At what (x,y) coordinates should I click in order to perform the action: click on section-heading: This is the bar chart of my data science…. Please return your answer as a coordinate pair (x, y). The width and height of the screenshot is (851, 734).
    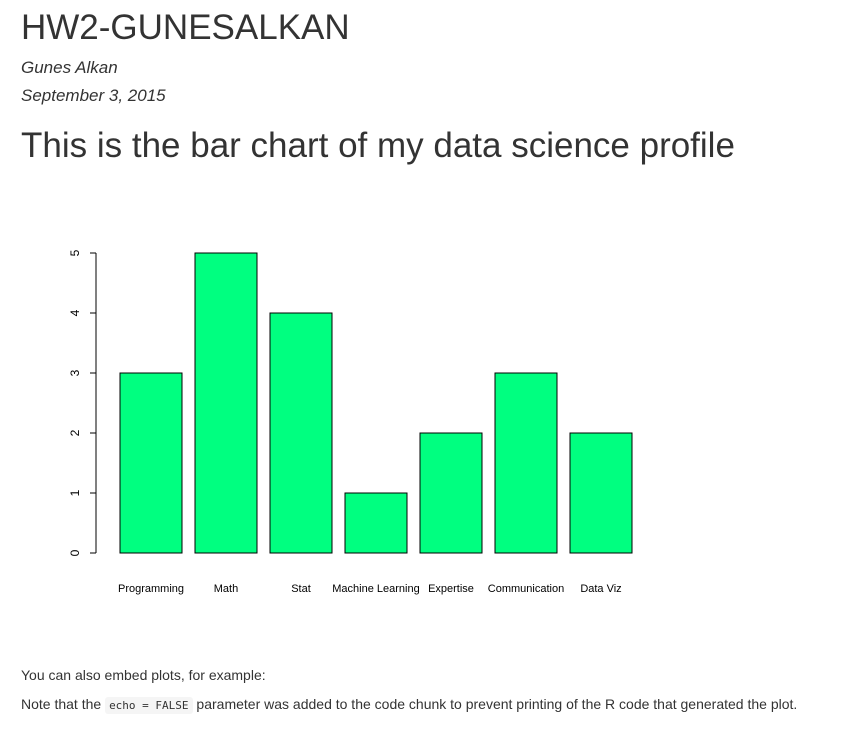
    Looking at the image, I should click on (378, 145).